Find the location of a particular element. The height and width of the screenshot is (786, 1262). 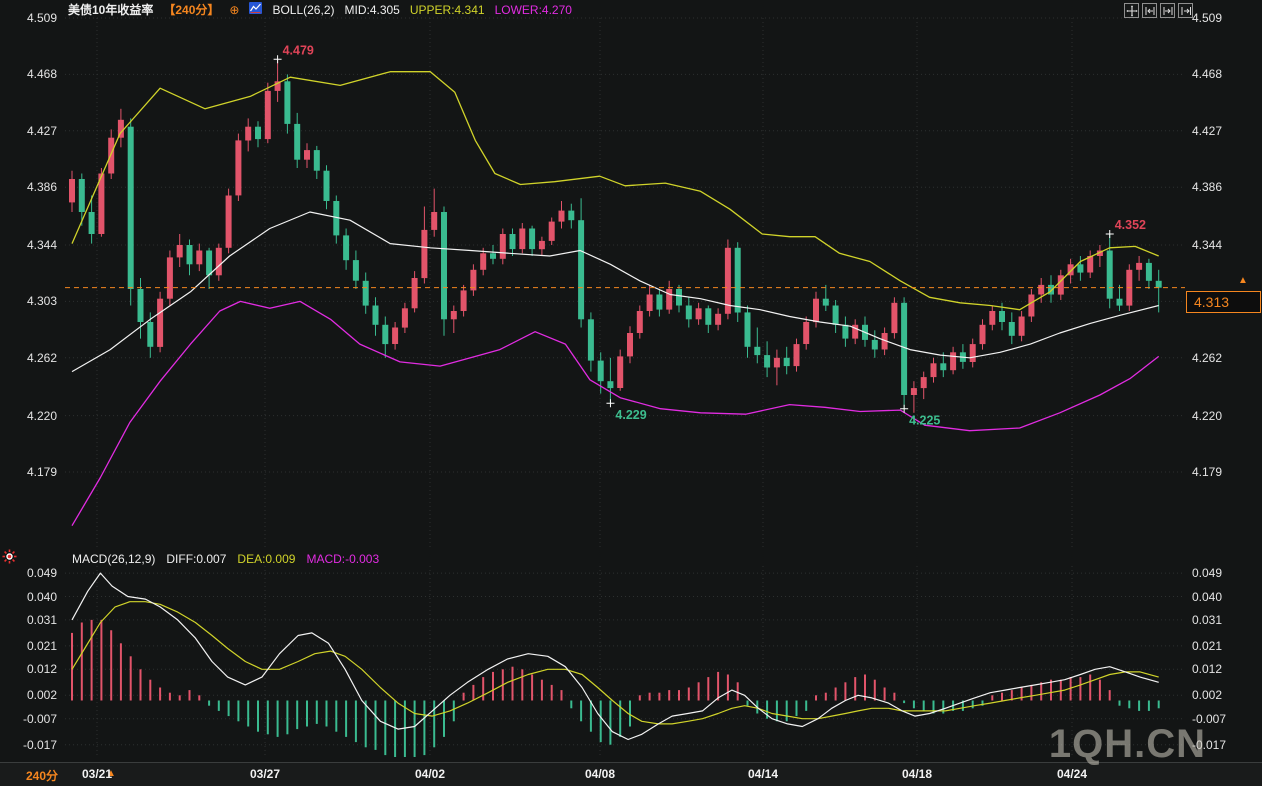

svg-text: 4.229 is located at coordinates (630, 415).